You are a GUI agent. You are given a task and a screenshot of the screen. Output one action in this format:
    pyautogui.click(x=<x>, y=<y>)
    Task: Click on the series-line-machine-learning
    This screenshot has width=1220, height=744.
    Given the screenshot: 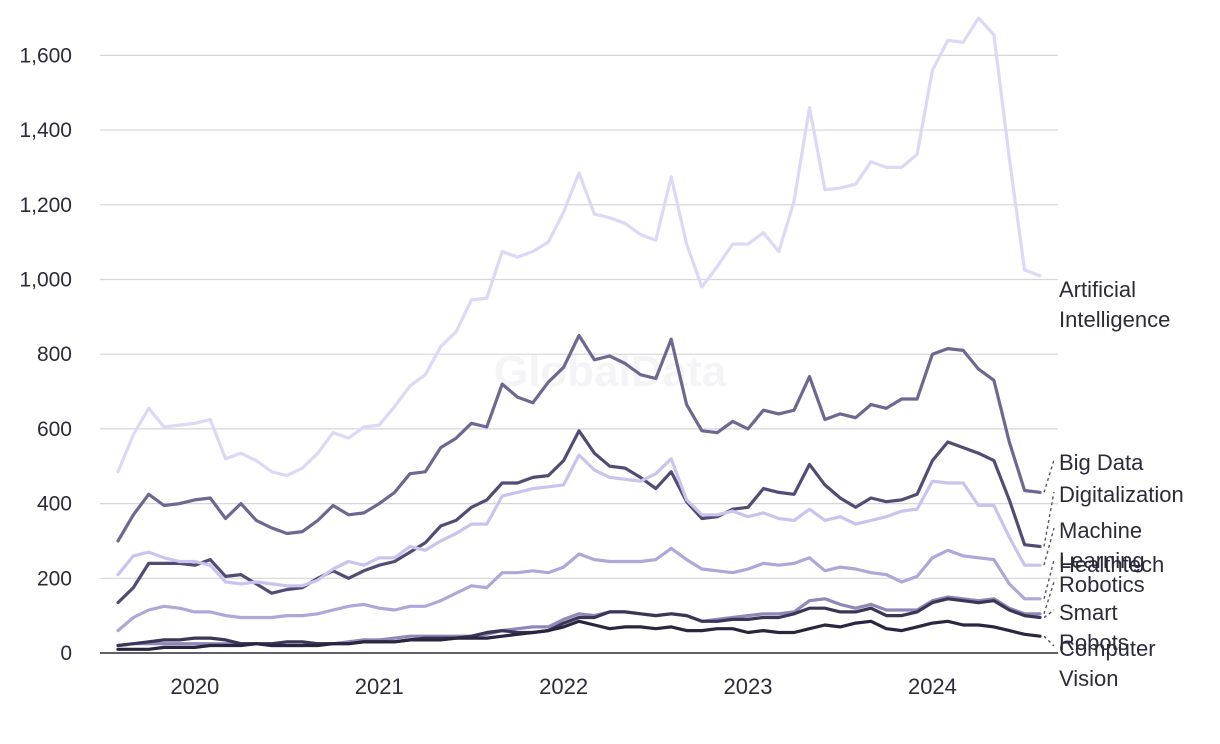 What is the action you would take?
    pyautogui.click(x=579, y=520)
    